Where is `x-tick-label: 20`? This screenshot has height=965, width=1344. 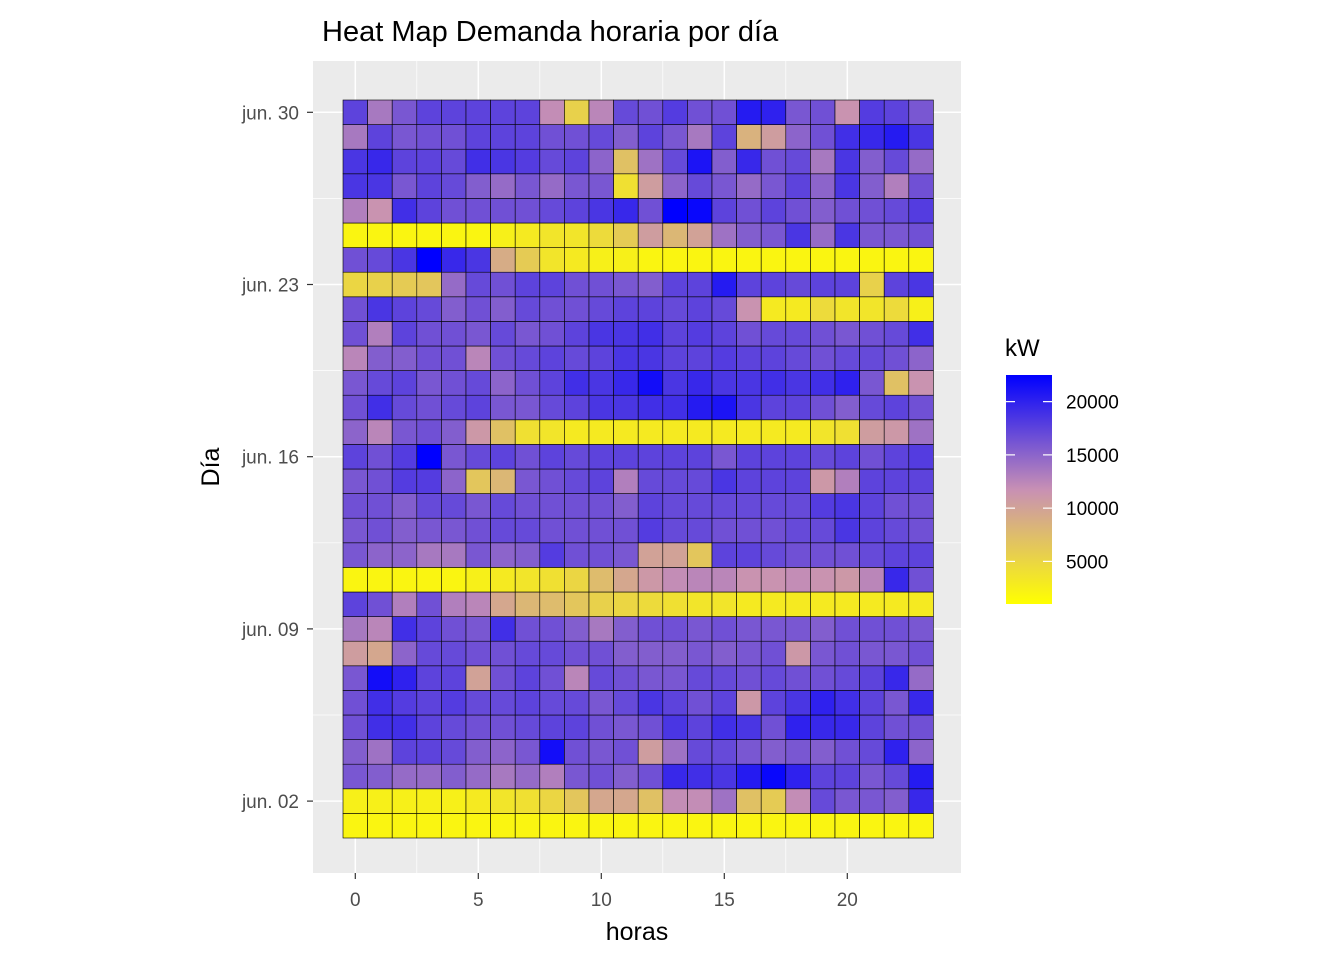
x-tick-label: 20 is located at coordinates (847, 900).